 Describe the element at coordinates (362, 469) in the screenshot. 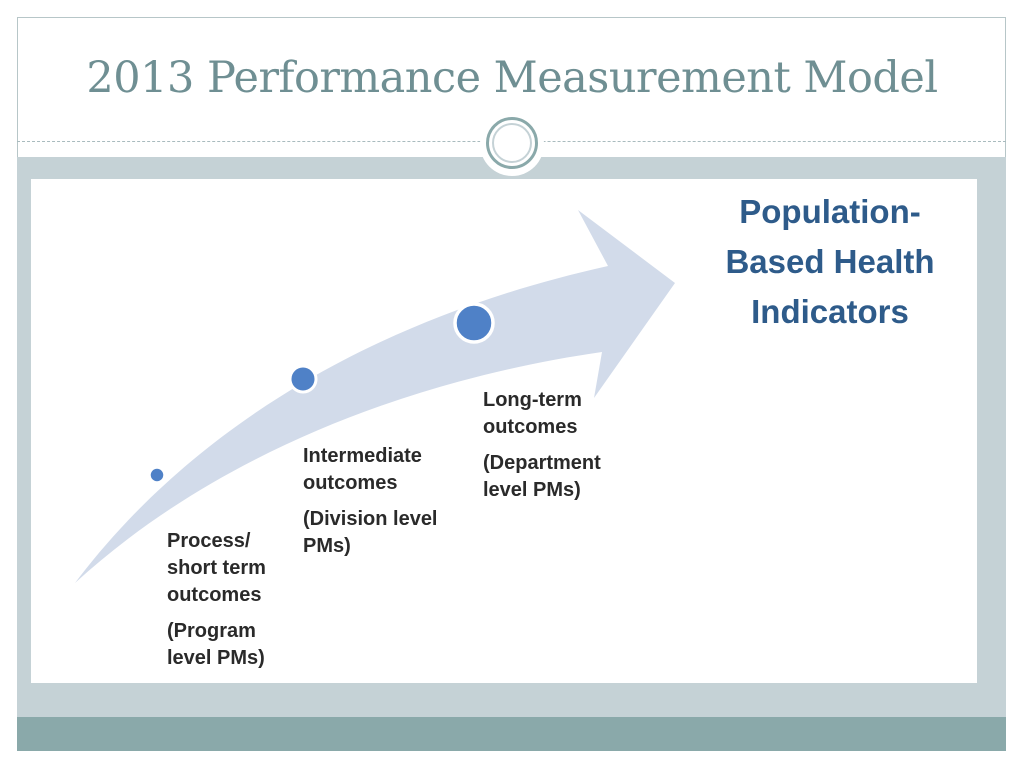

I see `stage-name-intermediate: Intermediate outcomes` at that location.